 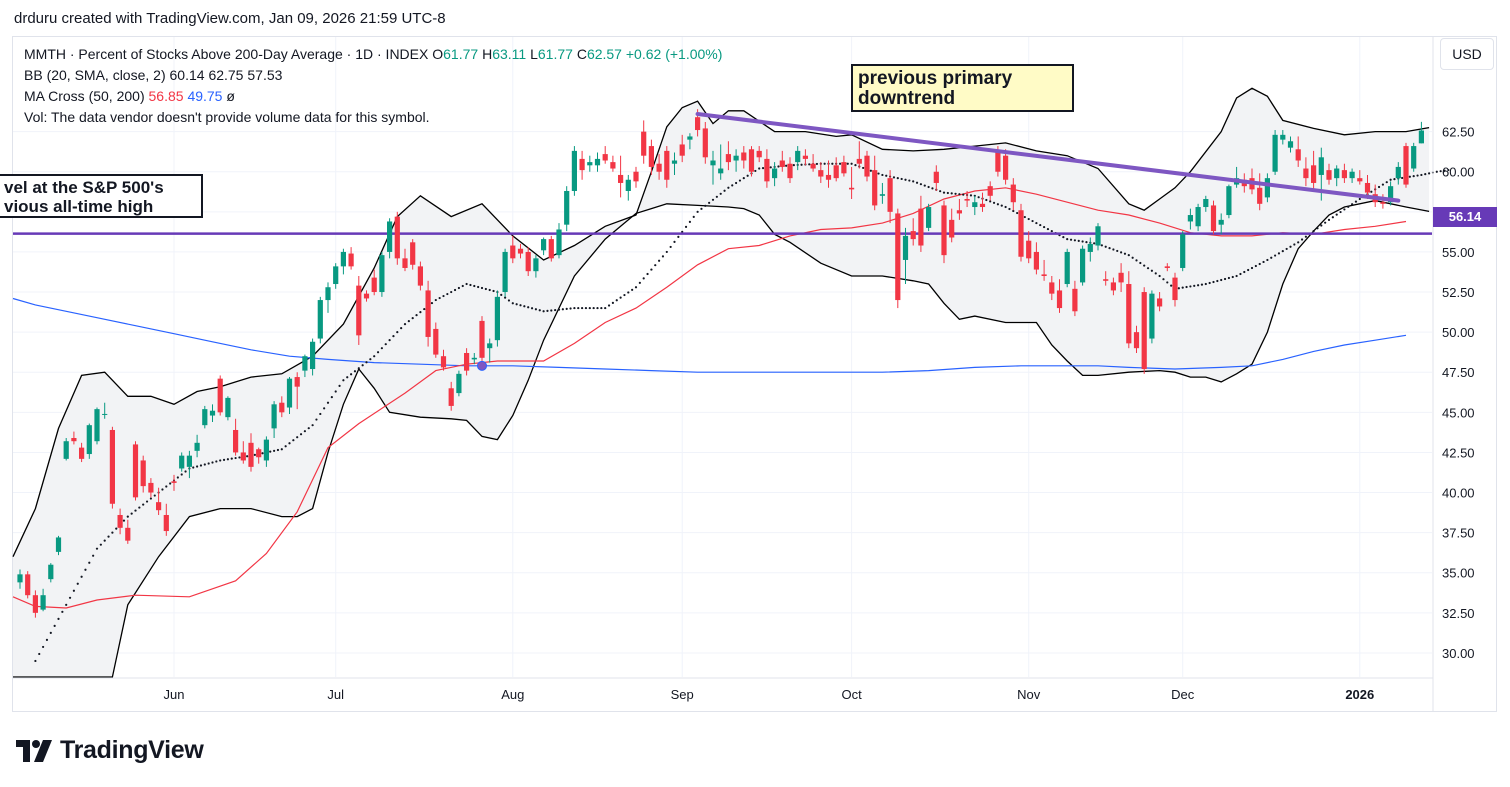 I want to click on price-axis-tick-label: 52.50, so click(x=1458, y=292).